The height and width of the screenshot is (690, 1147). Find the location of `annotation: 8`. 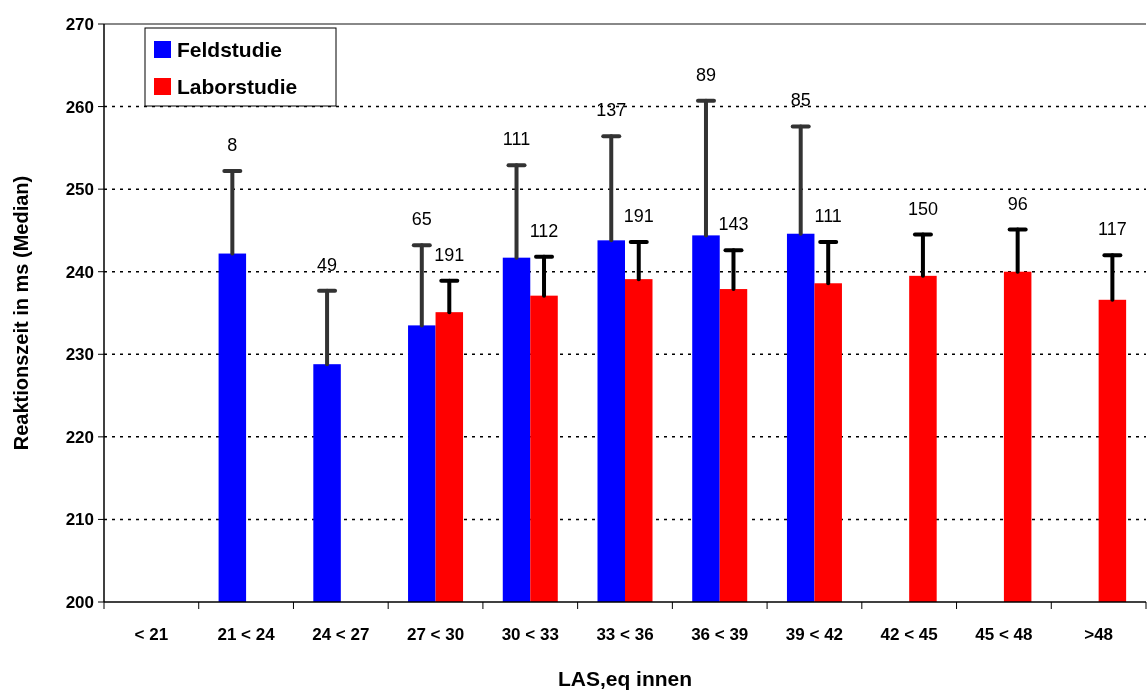

annotation: 8 is located at coordinates (232, 144).